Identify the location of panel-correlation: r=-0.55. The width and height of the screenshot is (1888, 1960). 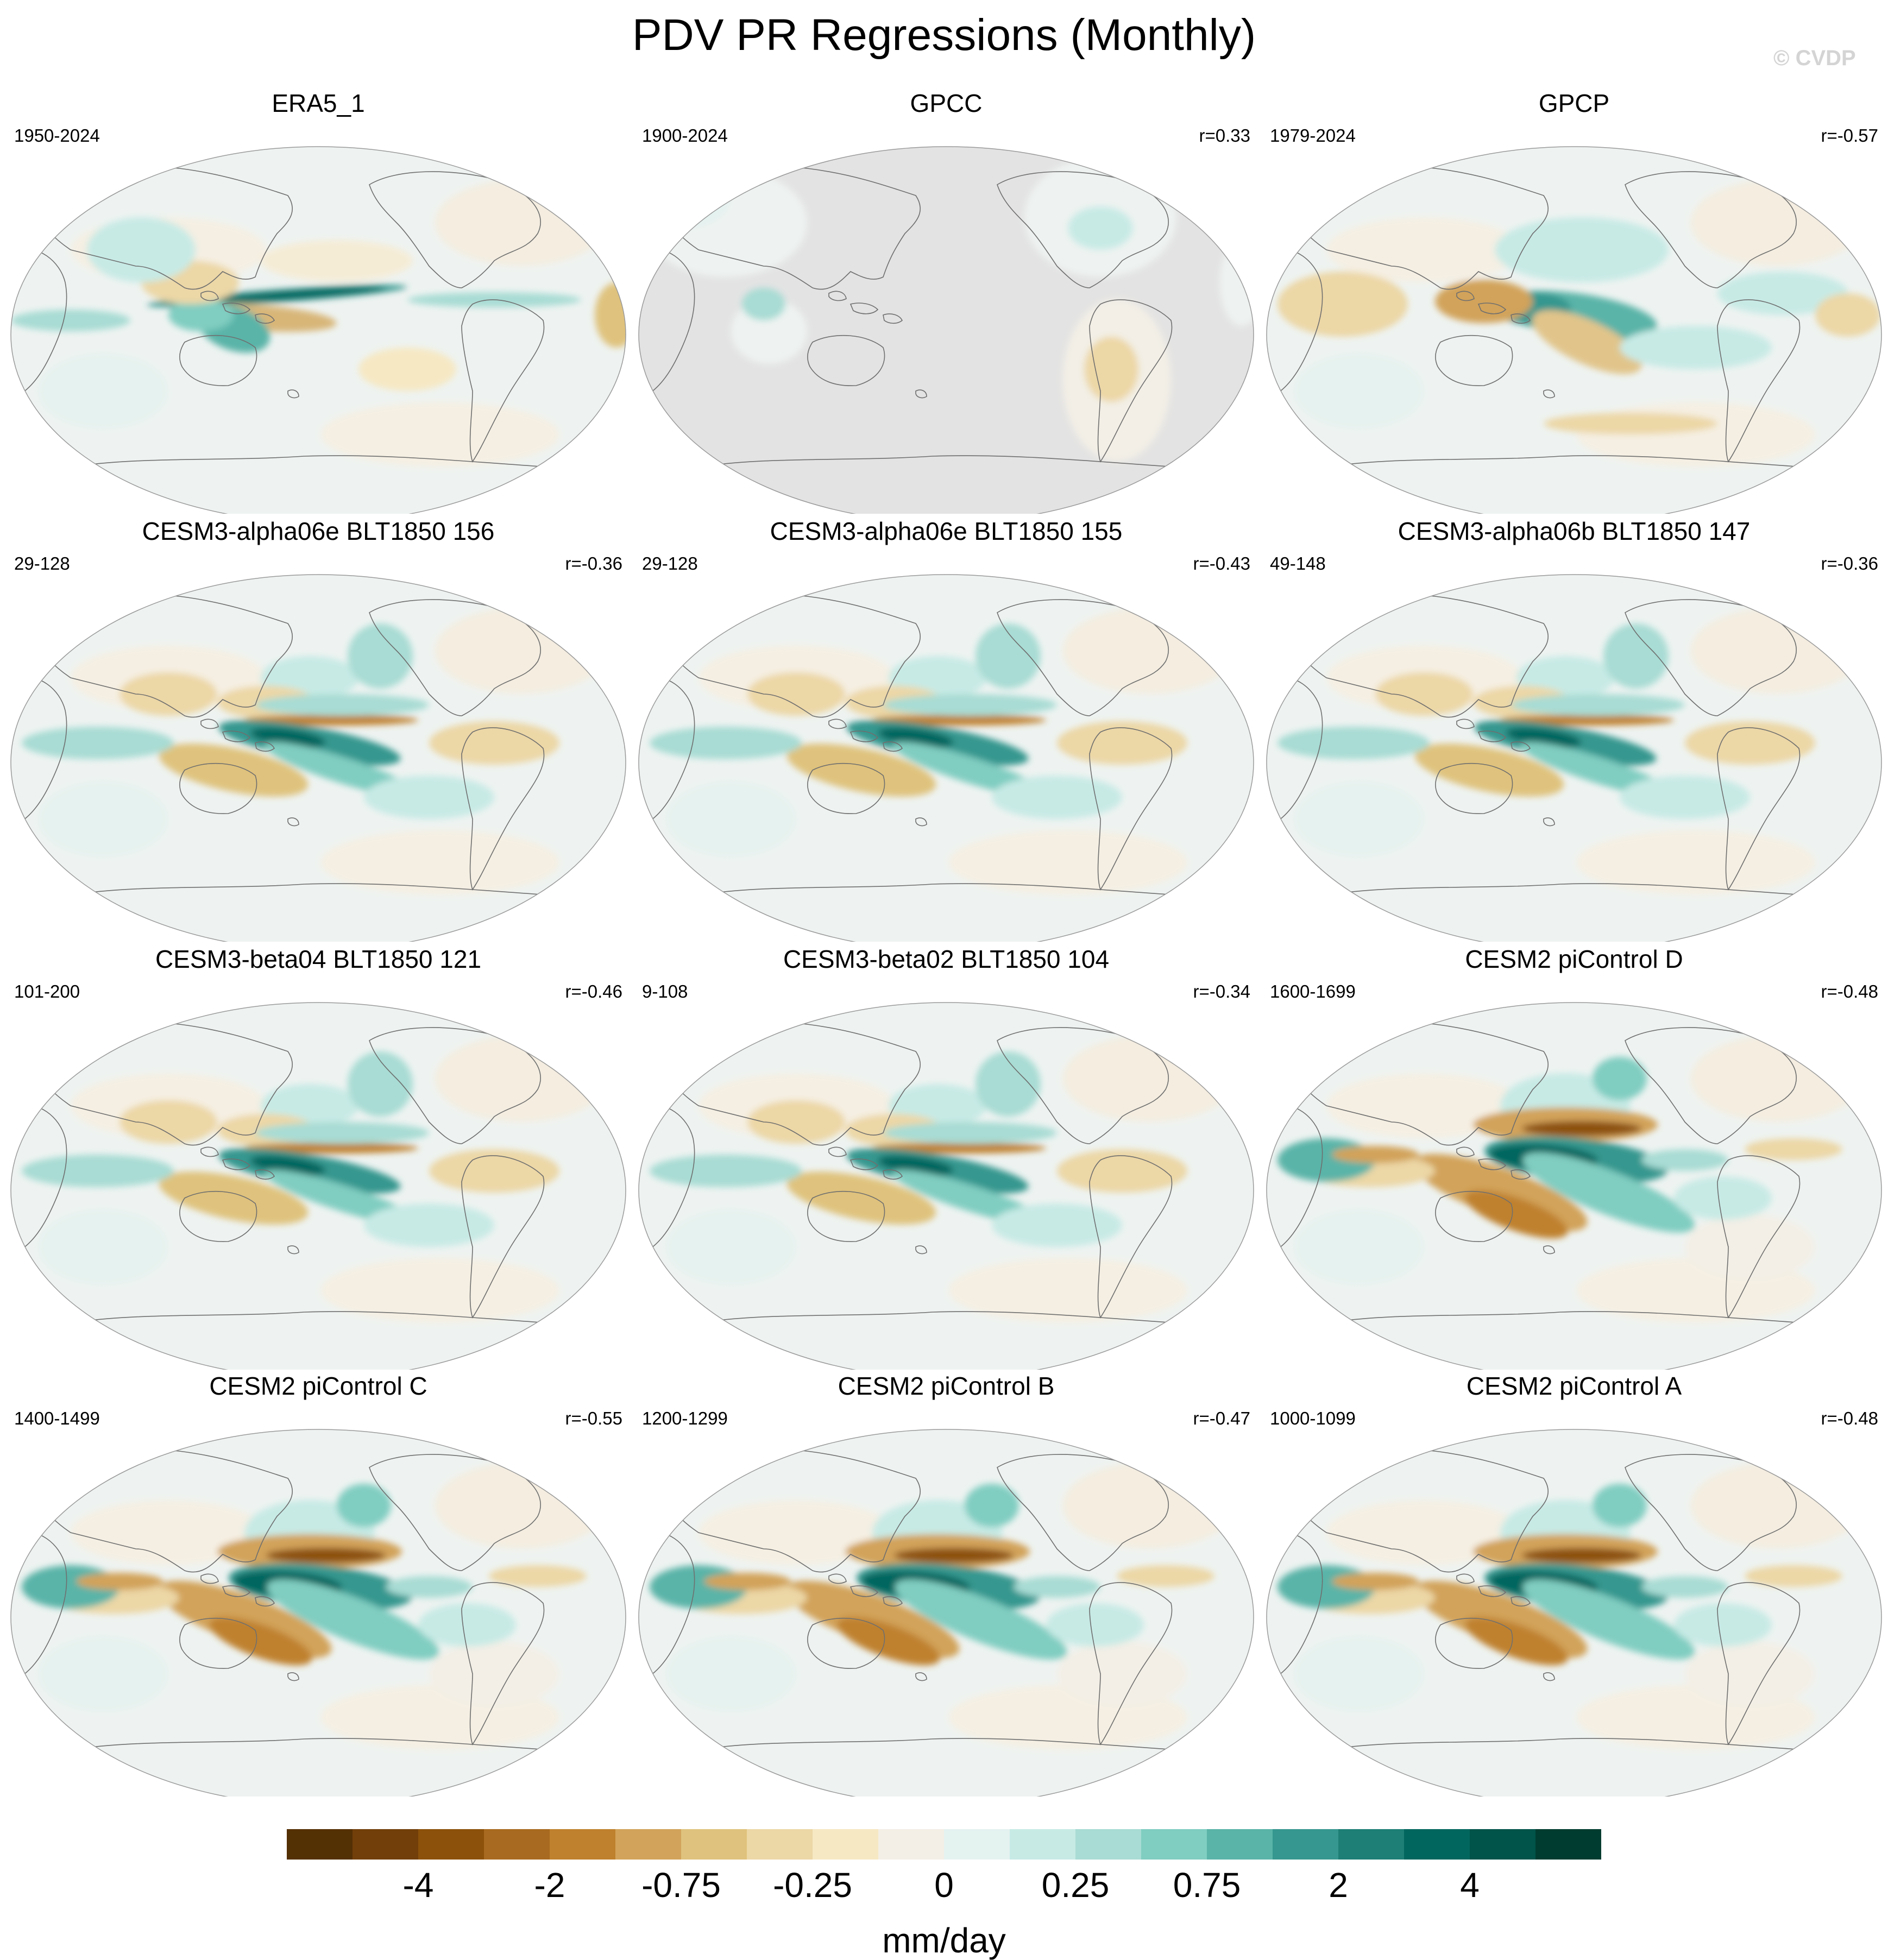
(593, 1418).